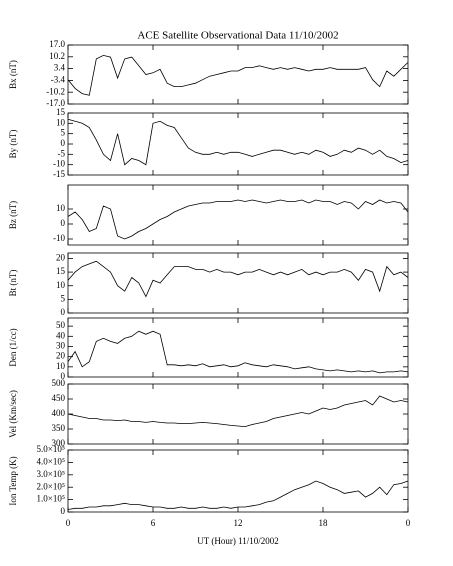  I want to click on y-tick-label: -3.4, so click(58, 79).